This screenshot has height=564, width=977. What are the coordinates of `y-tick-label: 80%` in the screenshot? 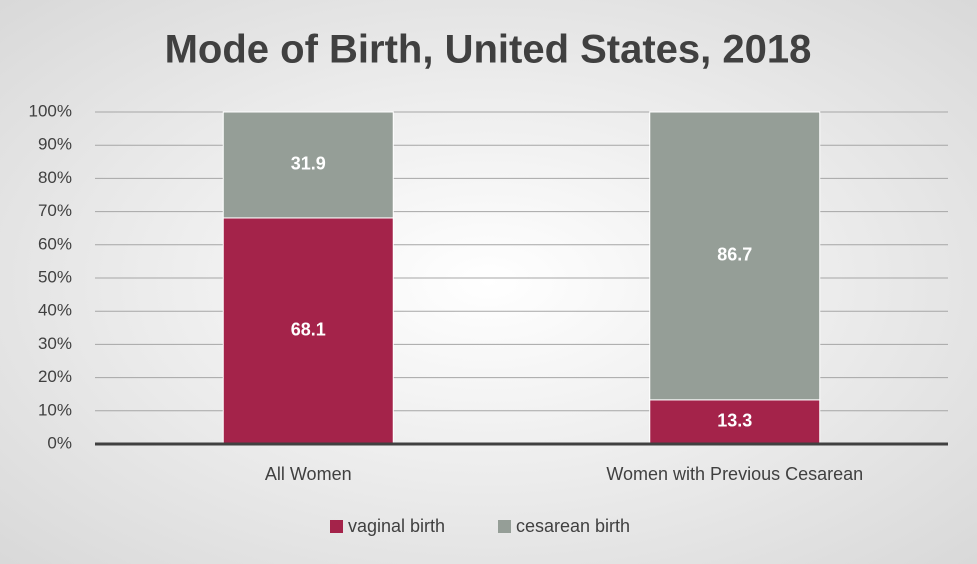 It's located at (55, 177).